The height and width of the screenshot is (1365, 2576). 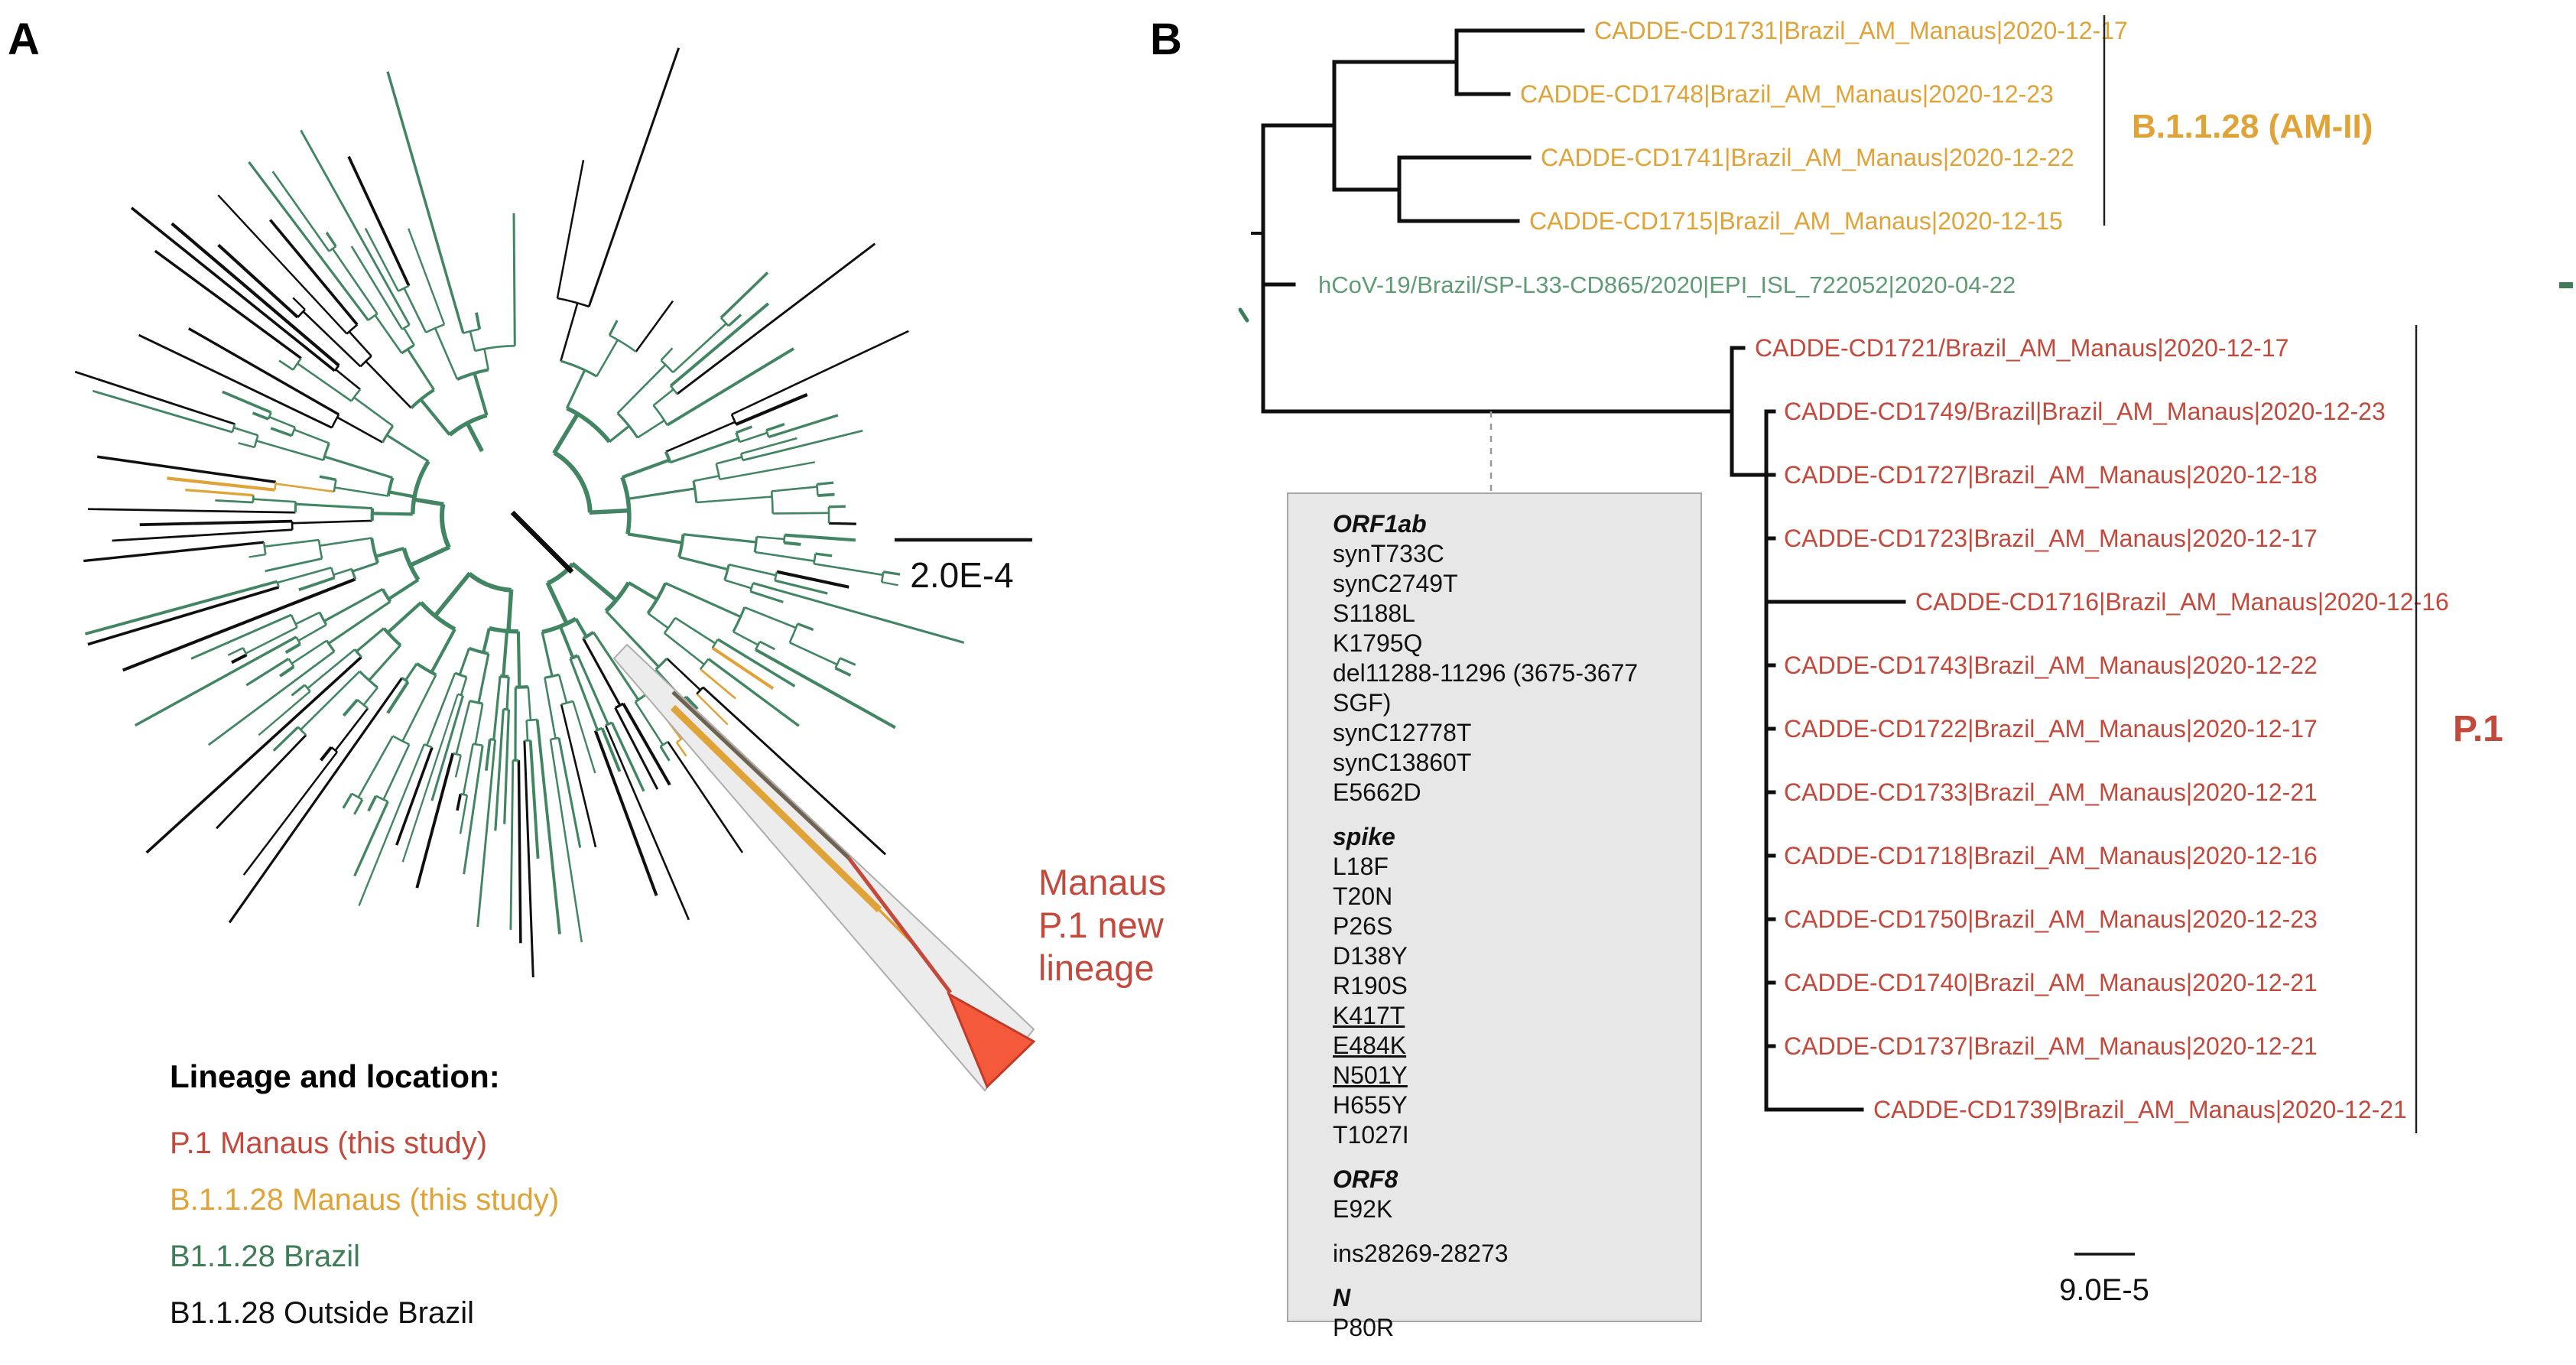 I want to click on legend-item-0: P.1 Manaus (this study), so click(x=329, y=1143).